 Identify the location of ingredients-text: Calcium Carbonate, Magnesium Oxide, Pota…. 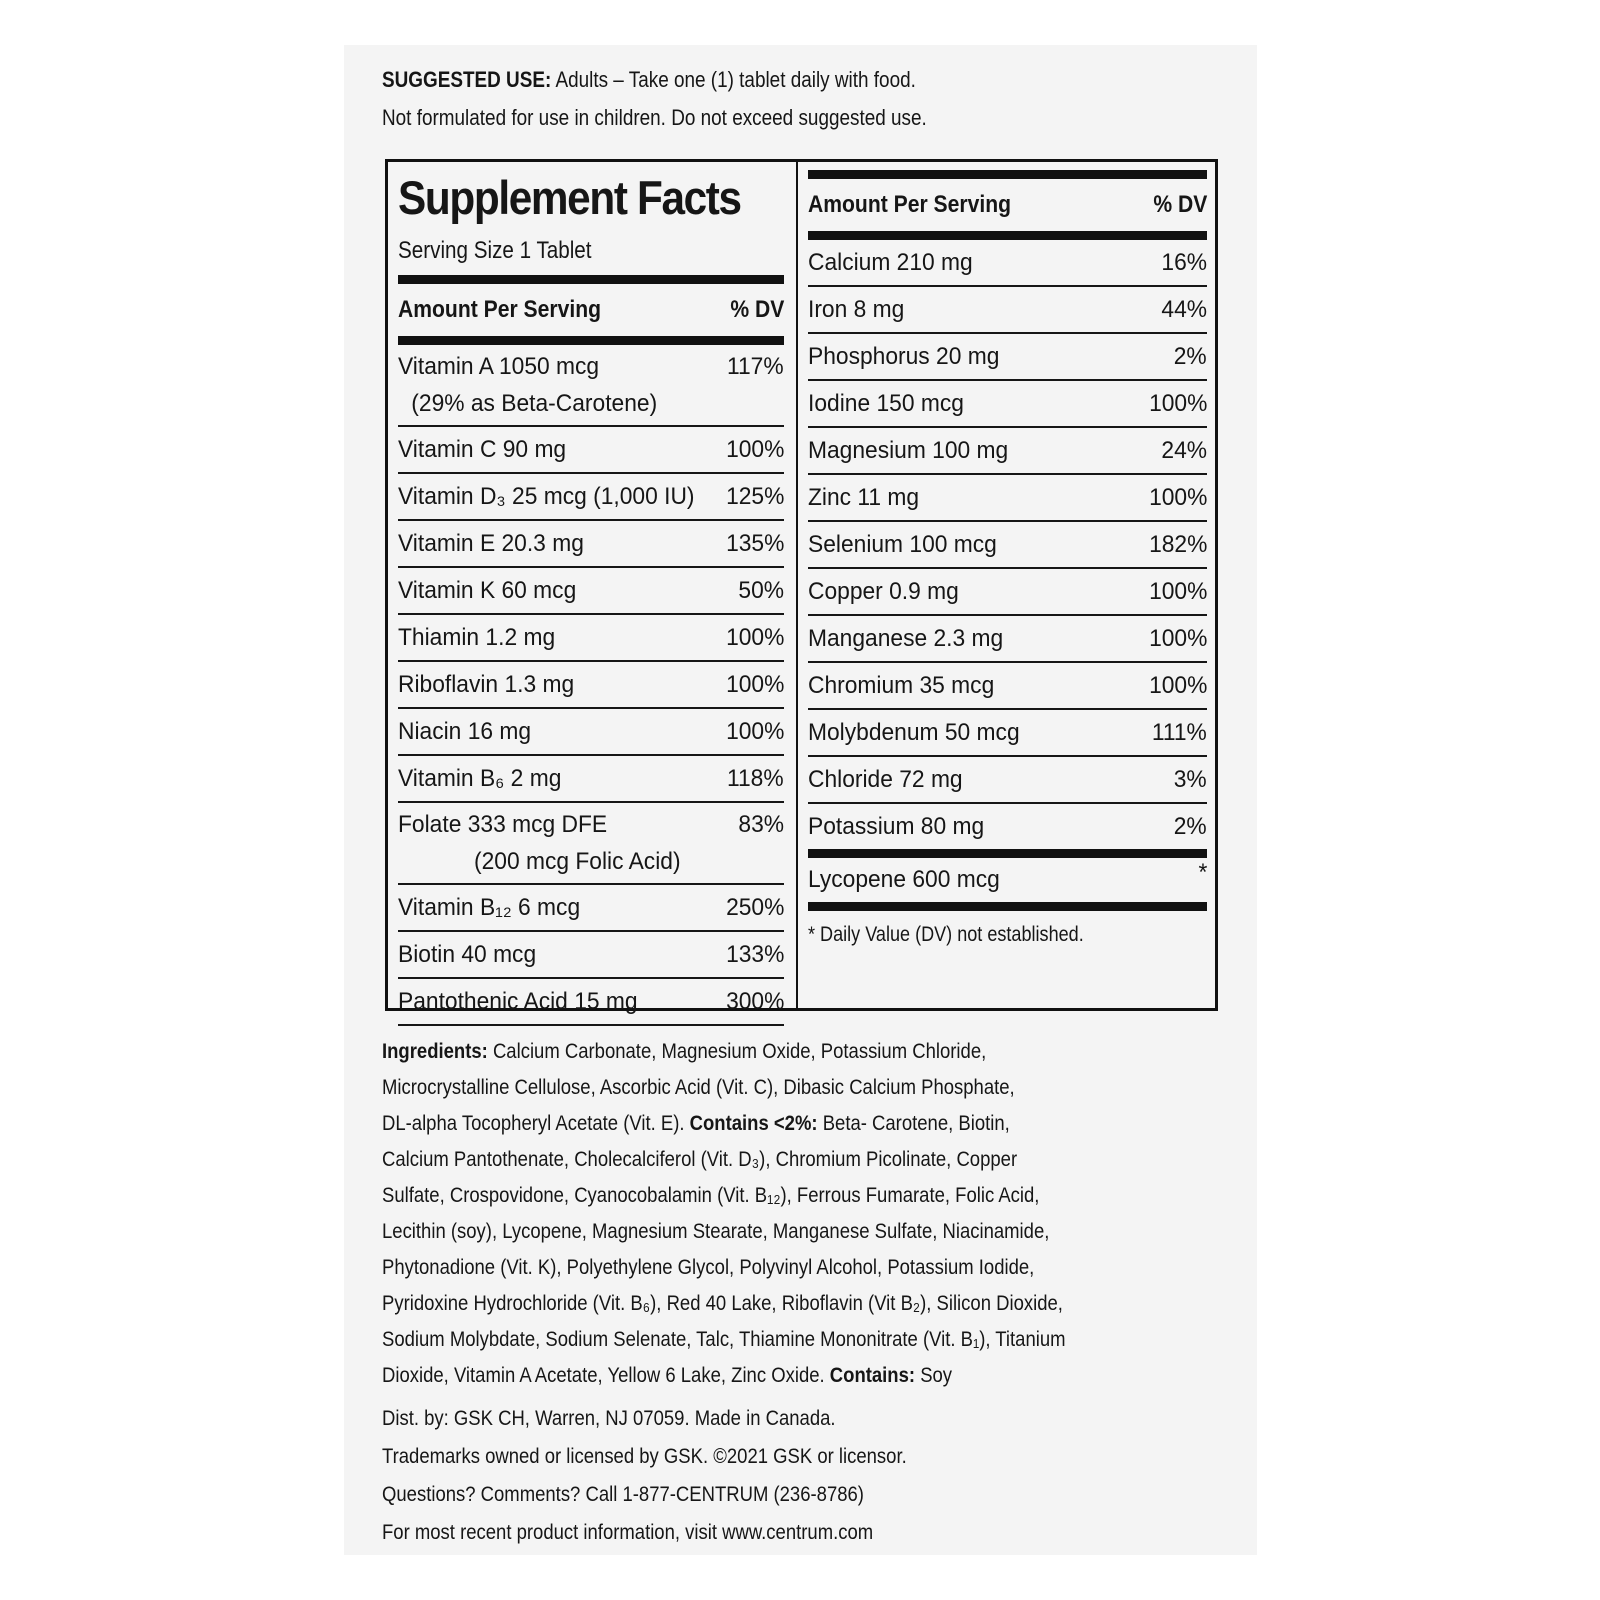
(737, 1051).